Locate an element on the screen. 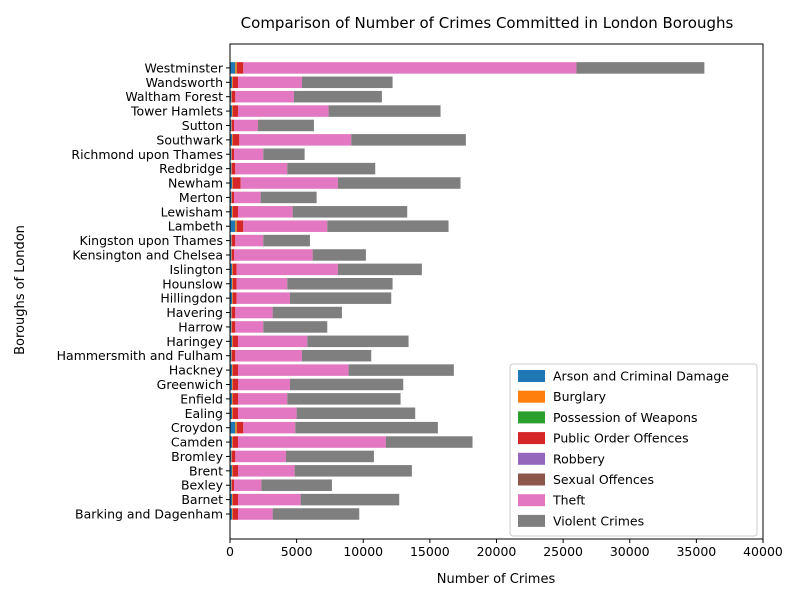 The width and height of the screenshot is (800, 604). y-tick-label: Waltham Forest is located at coordinates (174, 96).